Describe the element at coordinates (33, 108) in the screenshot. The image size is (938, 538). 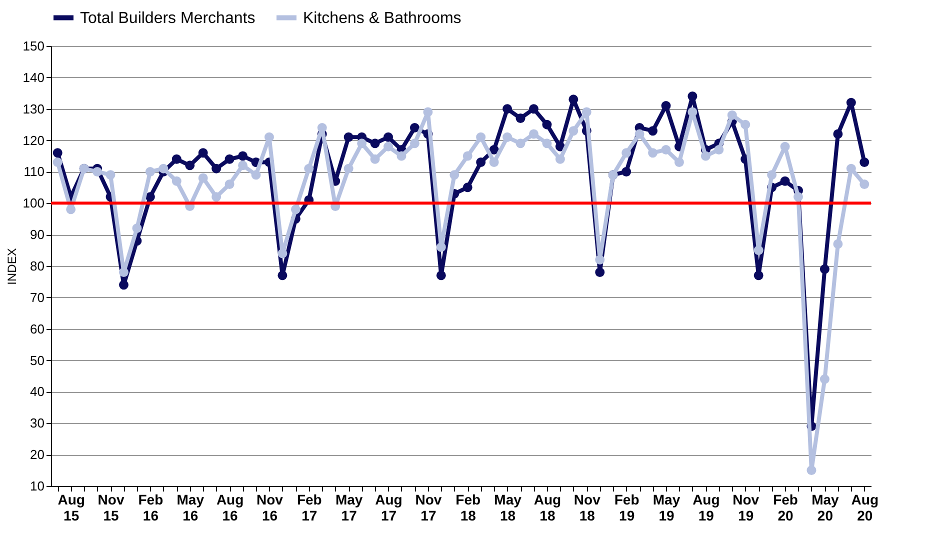
I see `y-tick-label: 130` at that location.